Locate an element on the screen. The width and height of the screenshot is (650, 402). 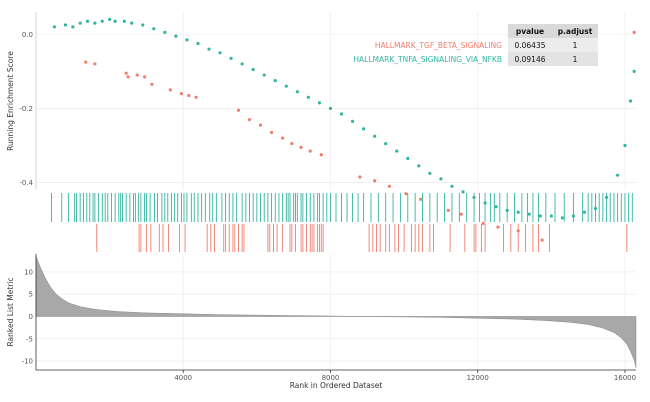
legend-label-tnfa: HALLMARK_TNFA_SIGNALING_VIA_NFKB is located at coordinates (427, 59).